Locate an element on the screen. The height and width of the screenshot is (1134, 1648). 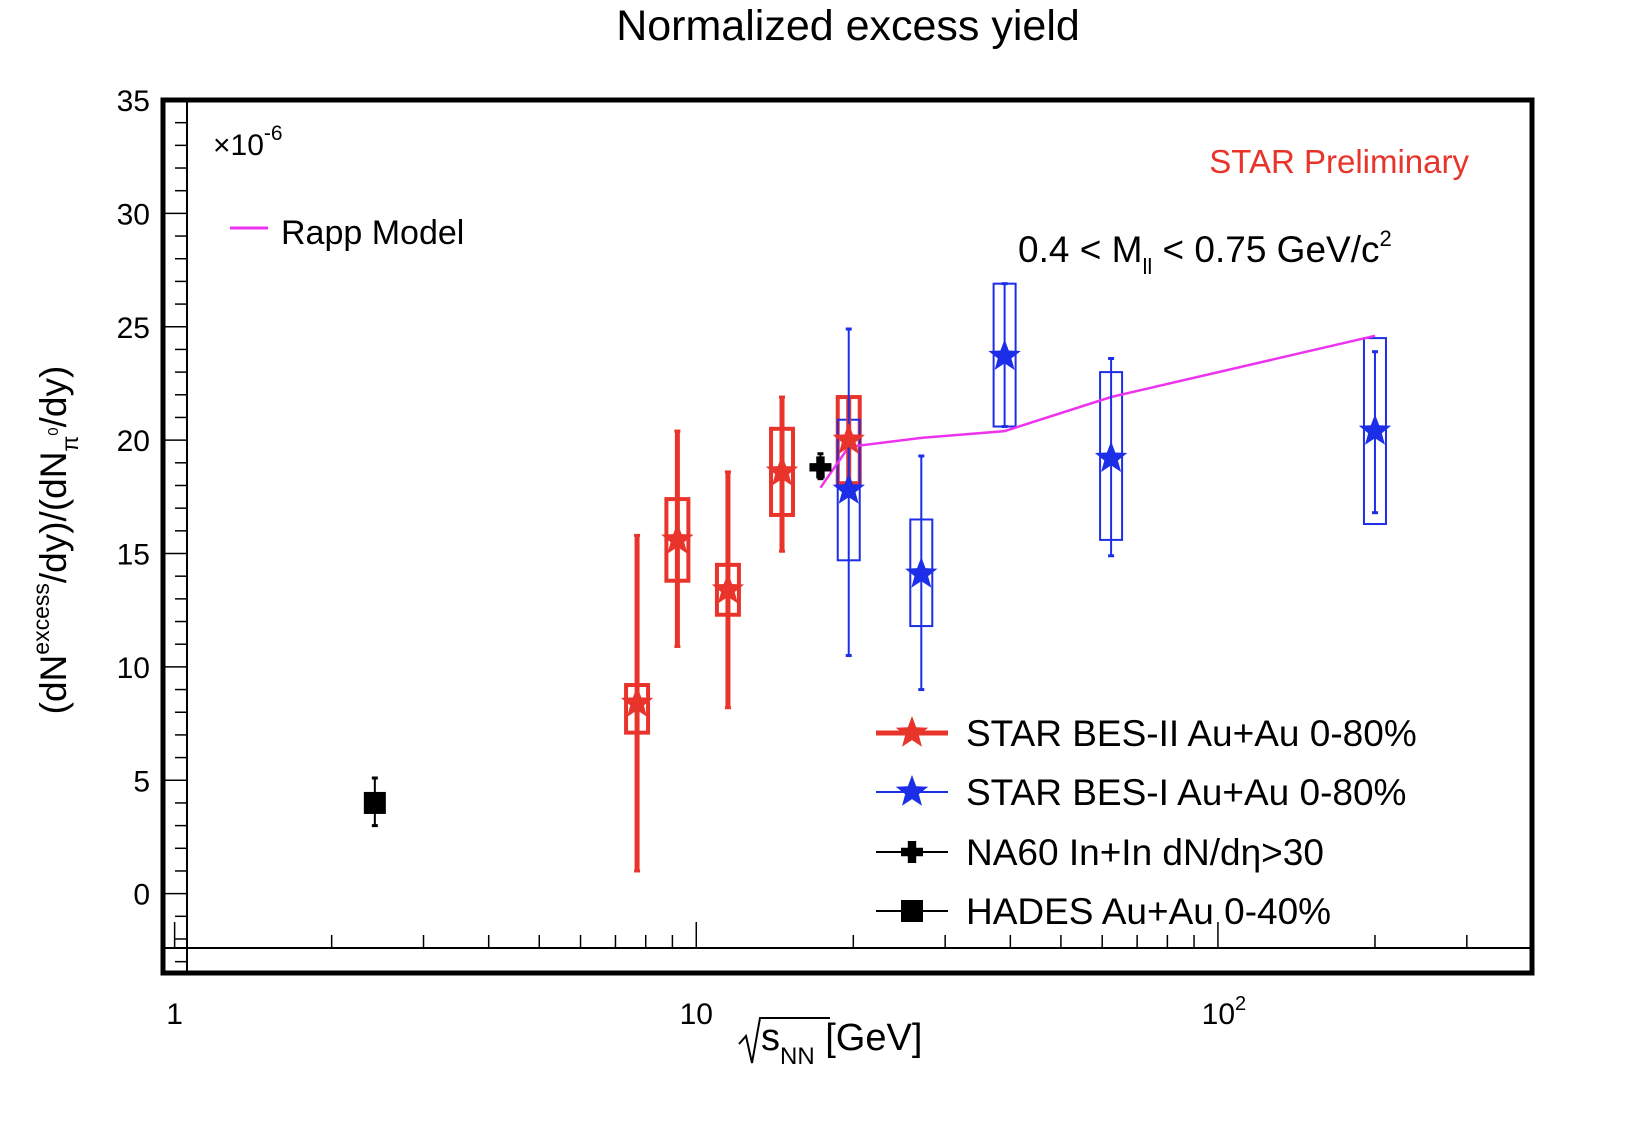
x-tick-label: 102 is located at coordinates (1224, 1012).